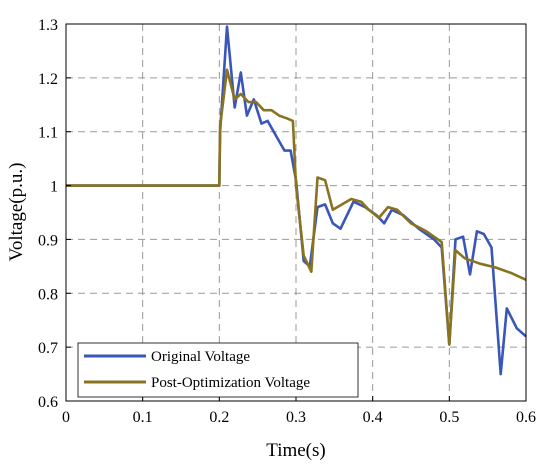 Image resolution: width=550 pixels, height=470 pixels. I want to click on x-tick-label: 0.1, so click(143, 417).